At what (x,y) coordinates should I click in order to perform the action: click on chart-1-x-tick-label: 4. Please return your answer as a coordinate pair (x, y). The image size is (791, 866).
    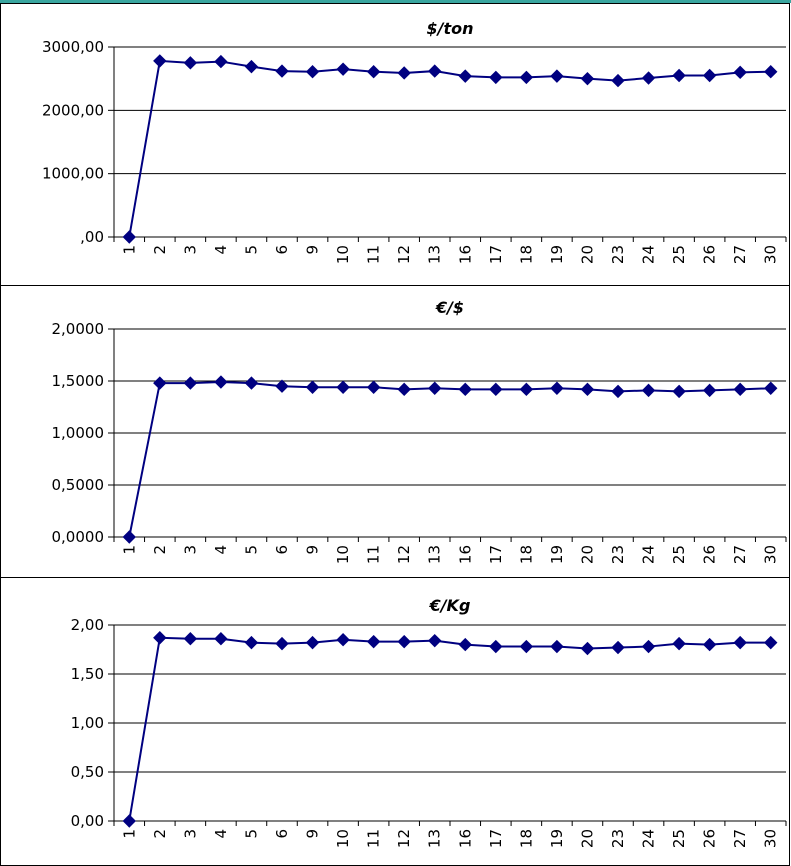
    Looking at the image, I should click on (221, 250).